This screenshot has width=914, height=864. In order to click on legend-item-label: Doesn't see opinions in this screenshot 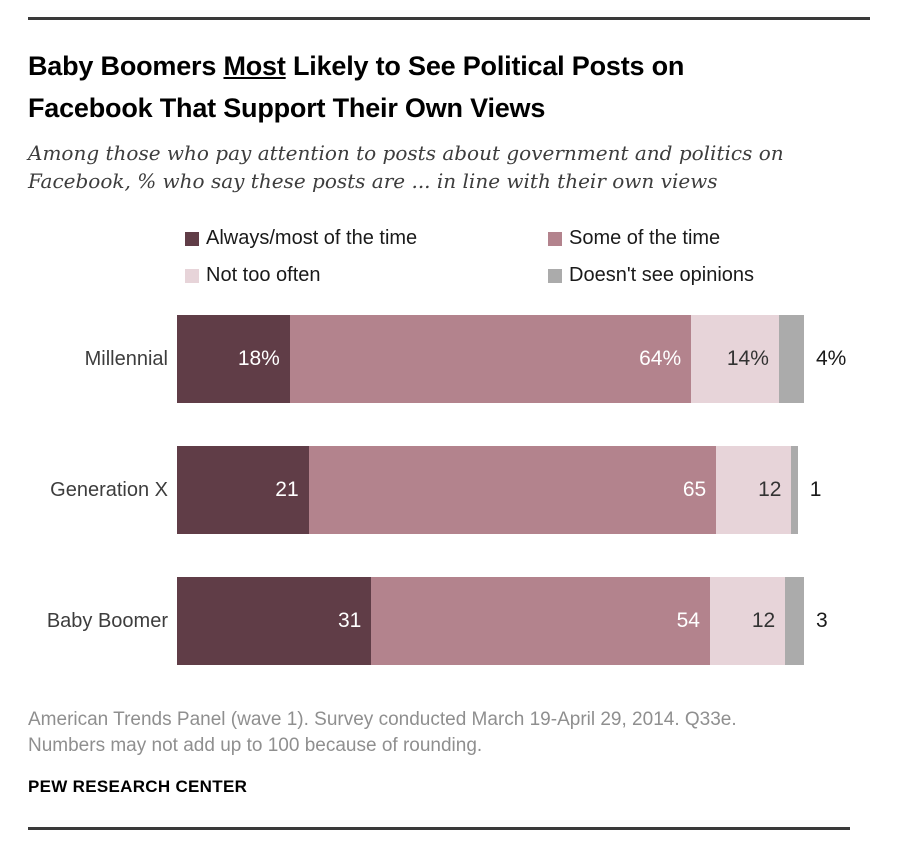, I will do `click(662, 275)`.